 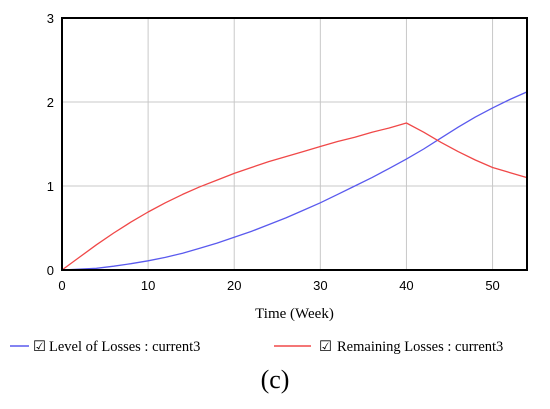 I want to click on y-tick-label: 3, so click(x=50, y=18).